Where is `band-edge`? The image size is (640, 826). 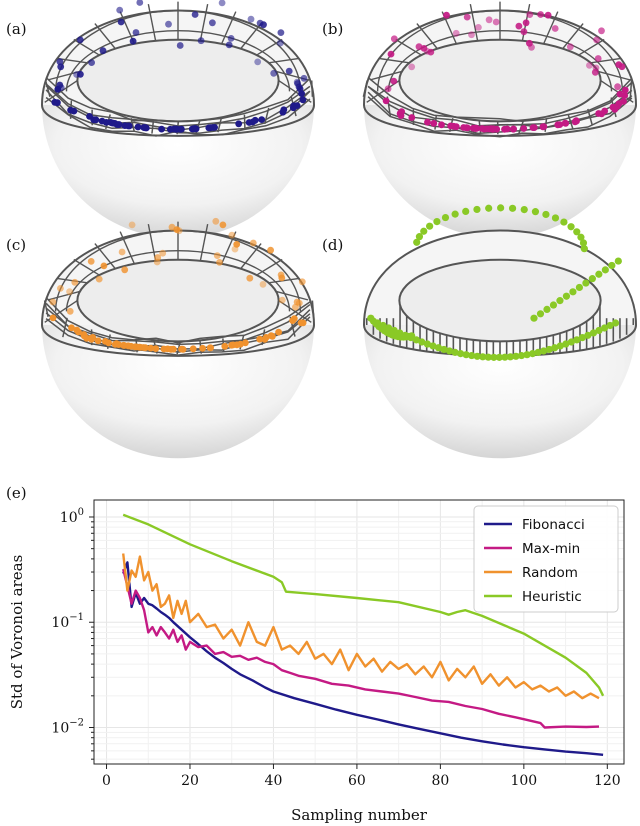
band-edge is located at coordinates (178, 120).